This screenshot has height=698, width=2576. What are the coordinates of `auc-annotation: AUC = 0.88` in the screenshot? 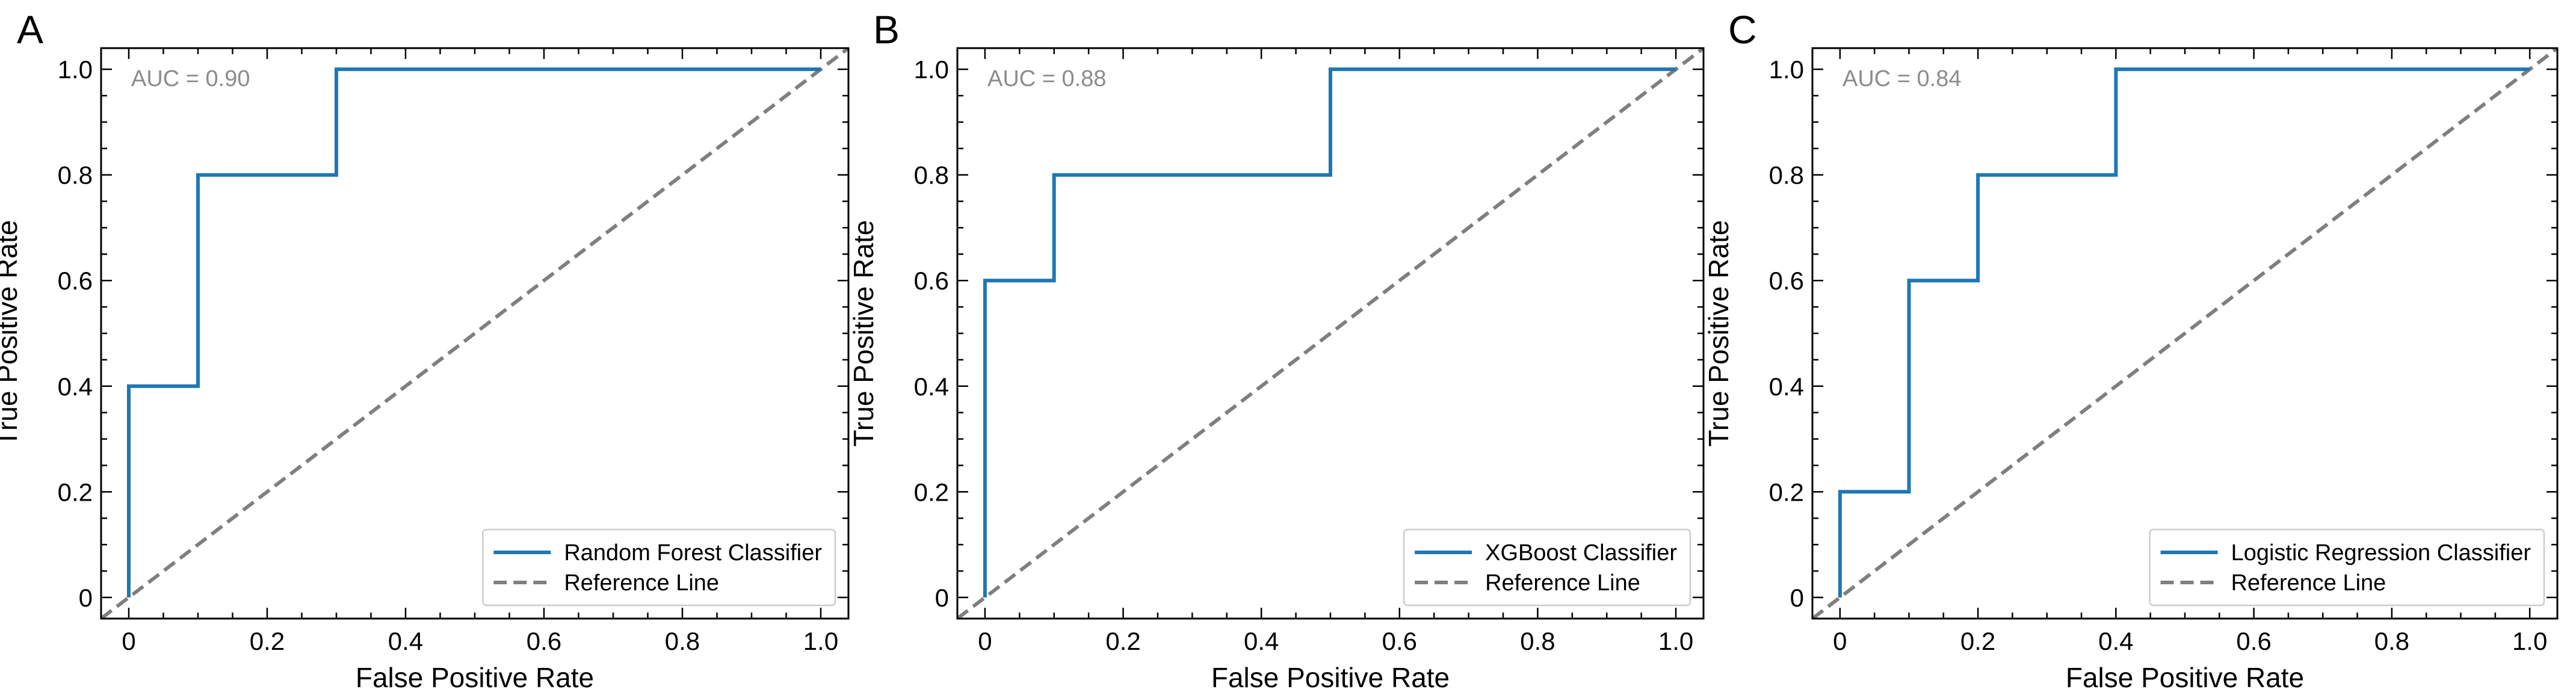 It's located at (1047, 79).